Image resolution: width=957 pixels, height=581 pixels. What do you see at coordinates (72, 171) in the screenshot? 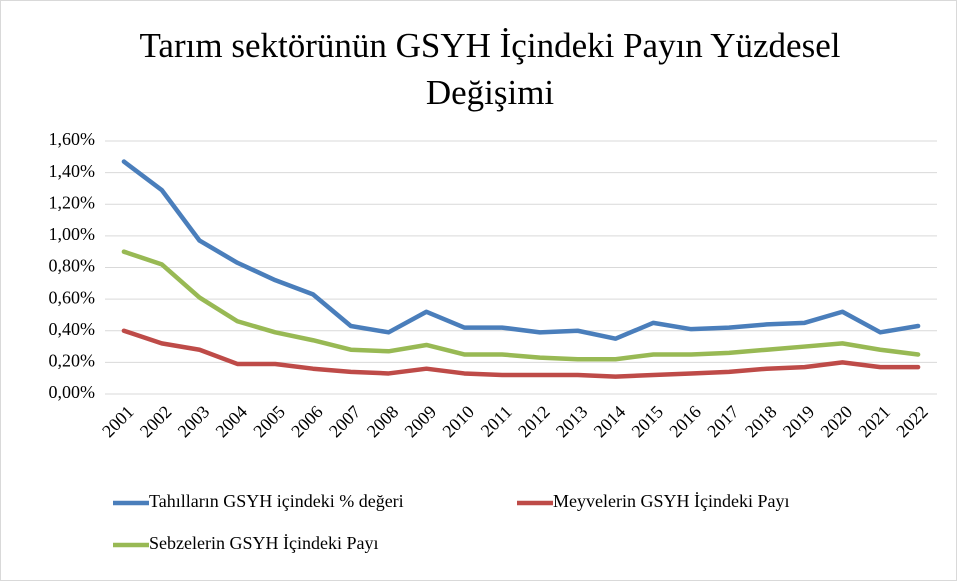
I see `y-tick-label: 1,40%` at bounding box center [72, 171].